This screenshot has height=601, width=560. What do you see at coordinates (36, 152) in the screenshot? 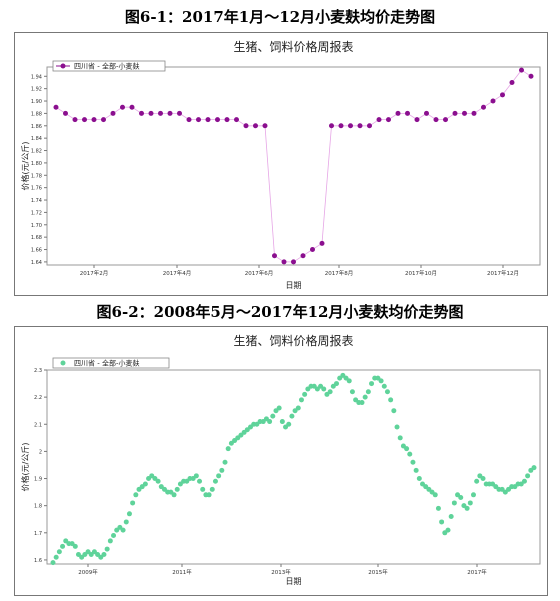
I see `y-tick-label: 1.82` at bounding box center [36, 152].